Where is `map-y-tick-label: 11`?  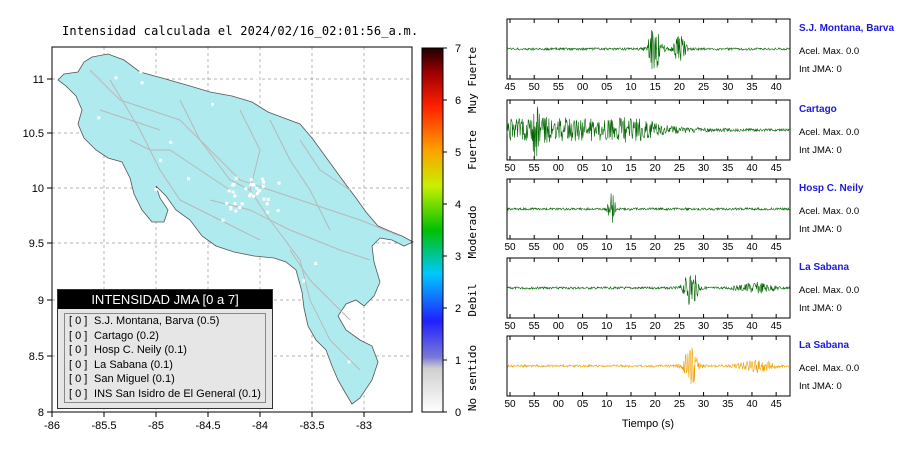
map-y-tick-label: 11 is located at coordinates (38, 80).